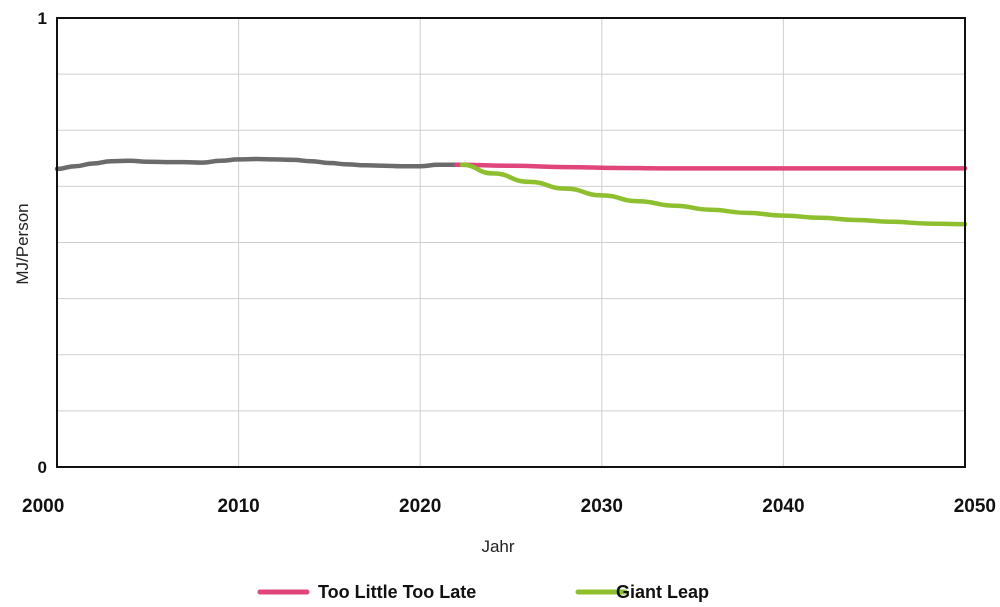  What do you see at coordinates (713, 194) in the screenshot?
I see `series-line-giant-leap` at bounding box center [713, 194].